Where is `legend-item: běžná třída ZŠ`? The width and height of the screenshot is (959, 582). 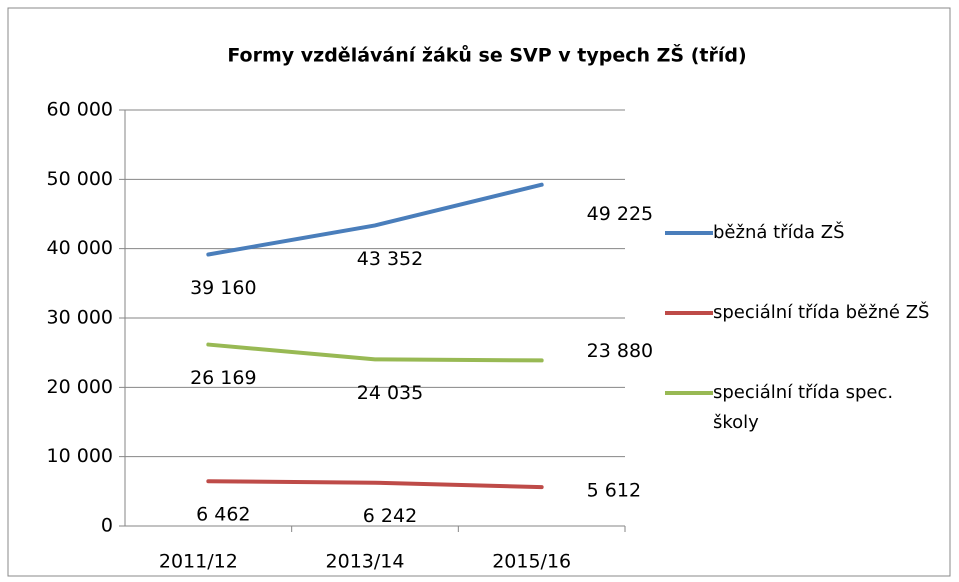 legend-item: běžná třída ZŠ is located at coordinates (810, 233).